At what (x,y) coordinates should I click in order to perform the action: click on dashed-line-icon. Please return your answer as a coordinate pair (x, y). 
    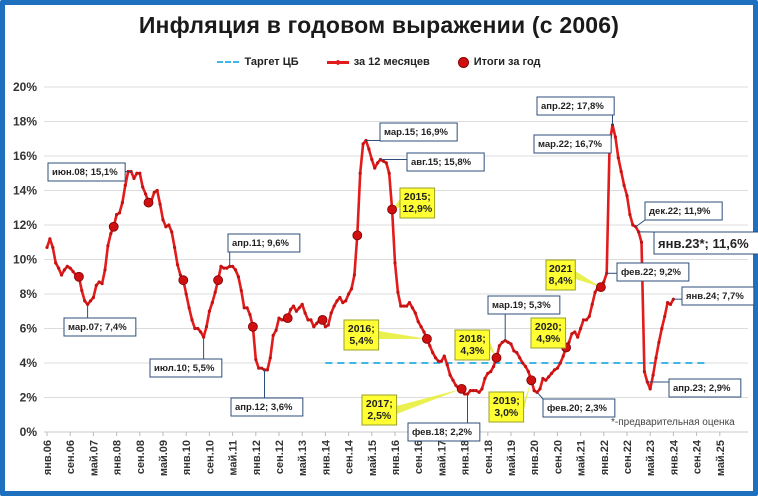
    Looking at the image, I should click on (228, 62).